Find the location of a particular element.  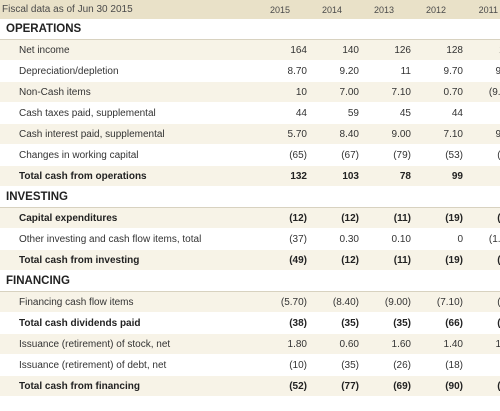

section-header: OPERATIONS is located at coordinates (250, 29).